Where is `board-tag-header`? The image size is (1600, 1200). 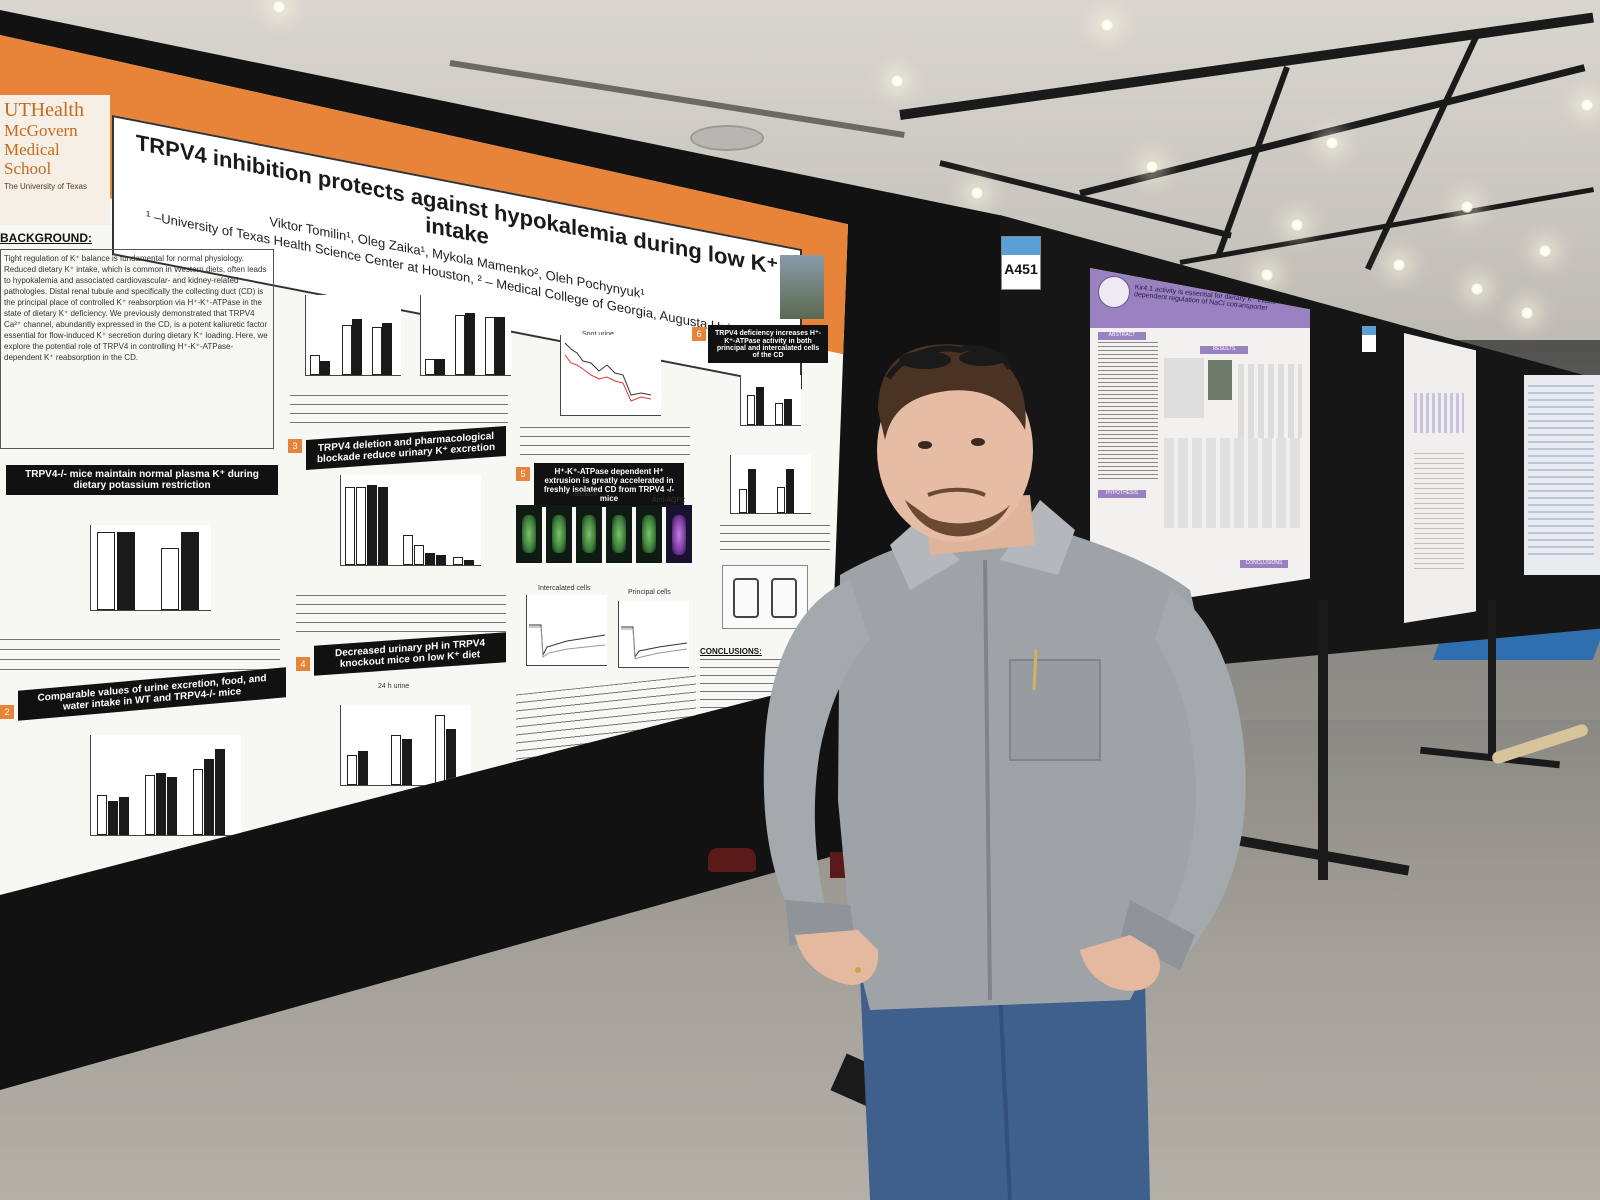 board-tag-header is located at coordinates (1021, 246).